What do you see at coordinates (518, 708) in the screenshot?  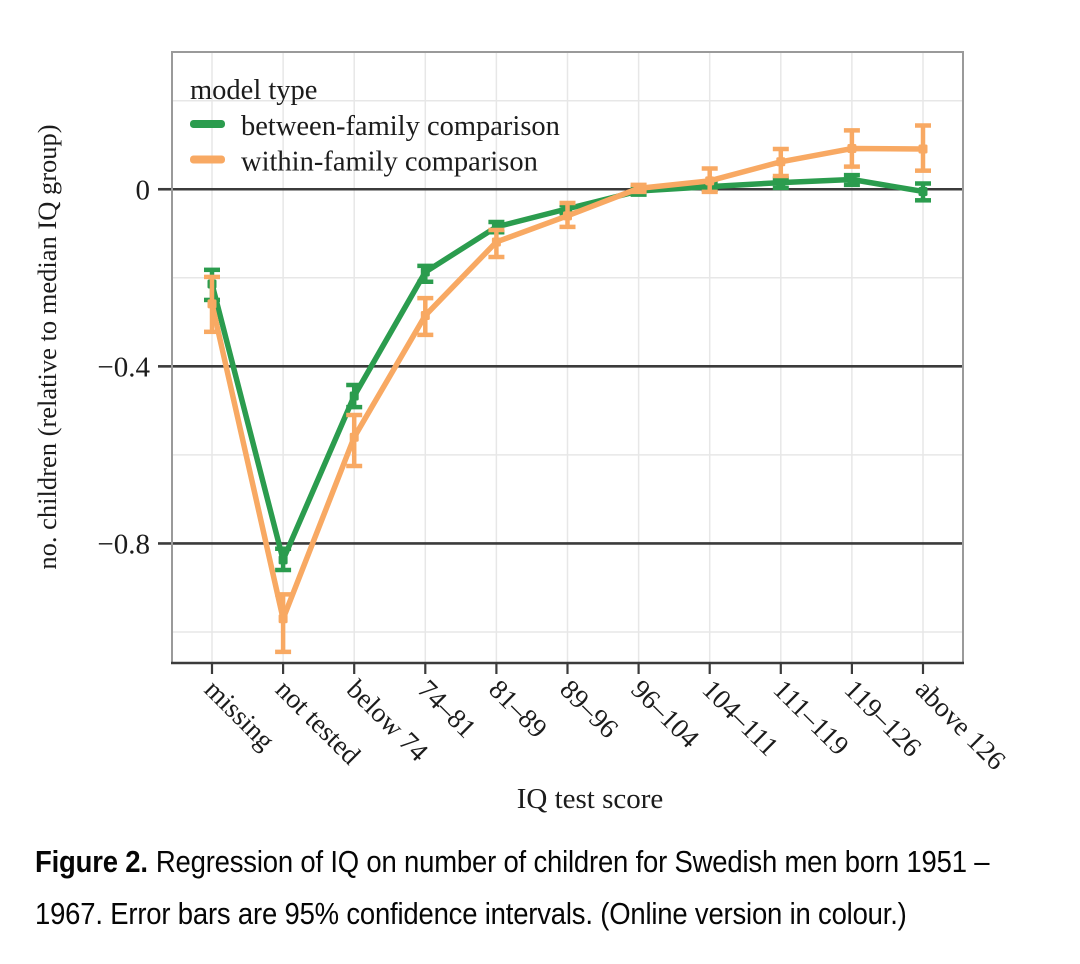 I see `x-tick-label: 81–89` at bounding box center [518, 708].